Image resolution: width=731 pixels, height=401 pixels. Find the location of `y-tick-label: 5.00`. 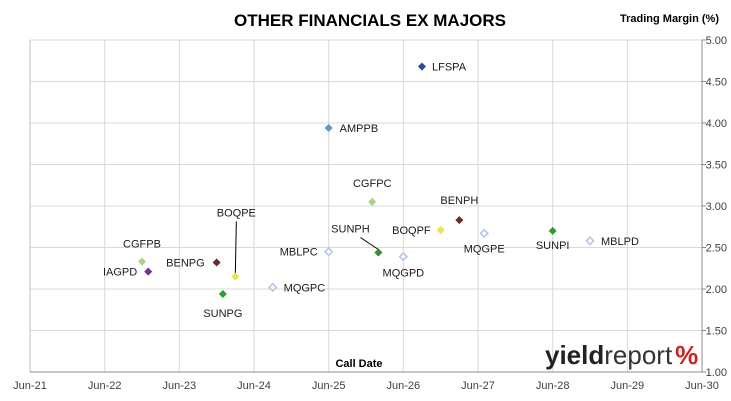

y-tick-label: 5.00 is located at coordinates (716, 41).